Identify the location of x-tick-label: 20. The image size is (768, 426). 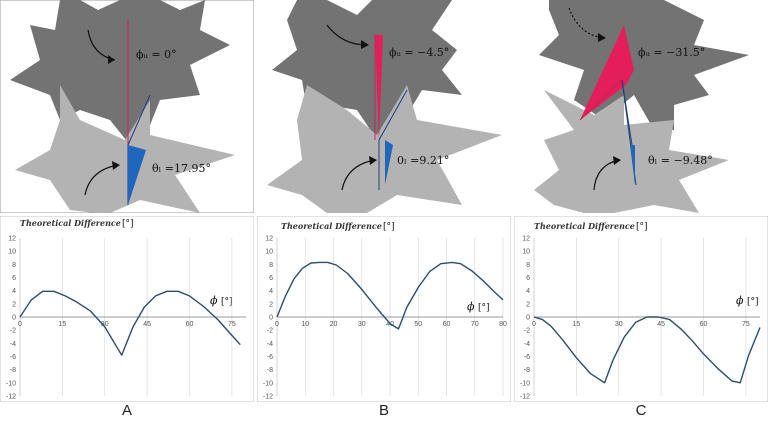
(334, 324).